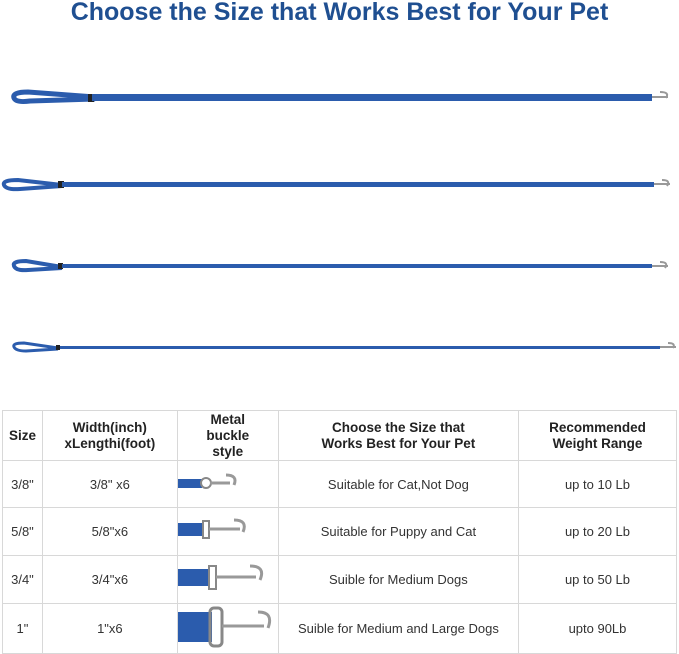  I want to click on cell-size: 3/8", so click(22, 484).